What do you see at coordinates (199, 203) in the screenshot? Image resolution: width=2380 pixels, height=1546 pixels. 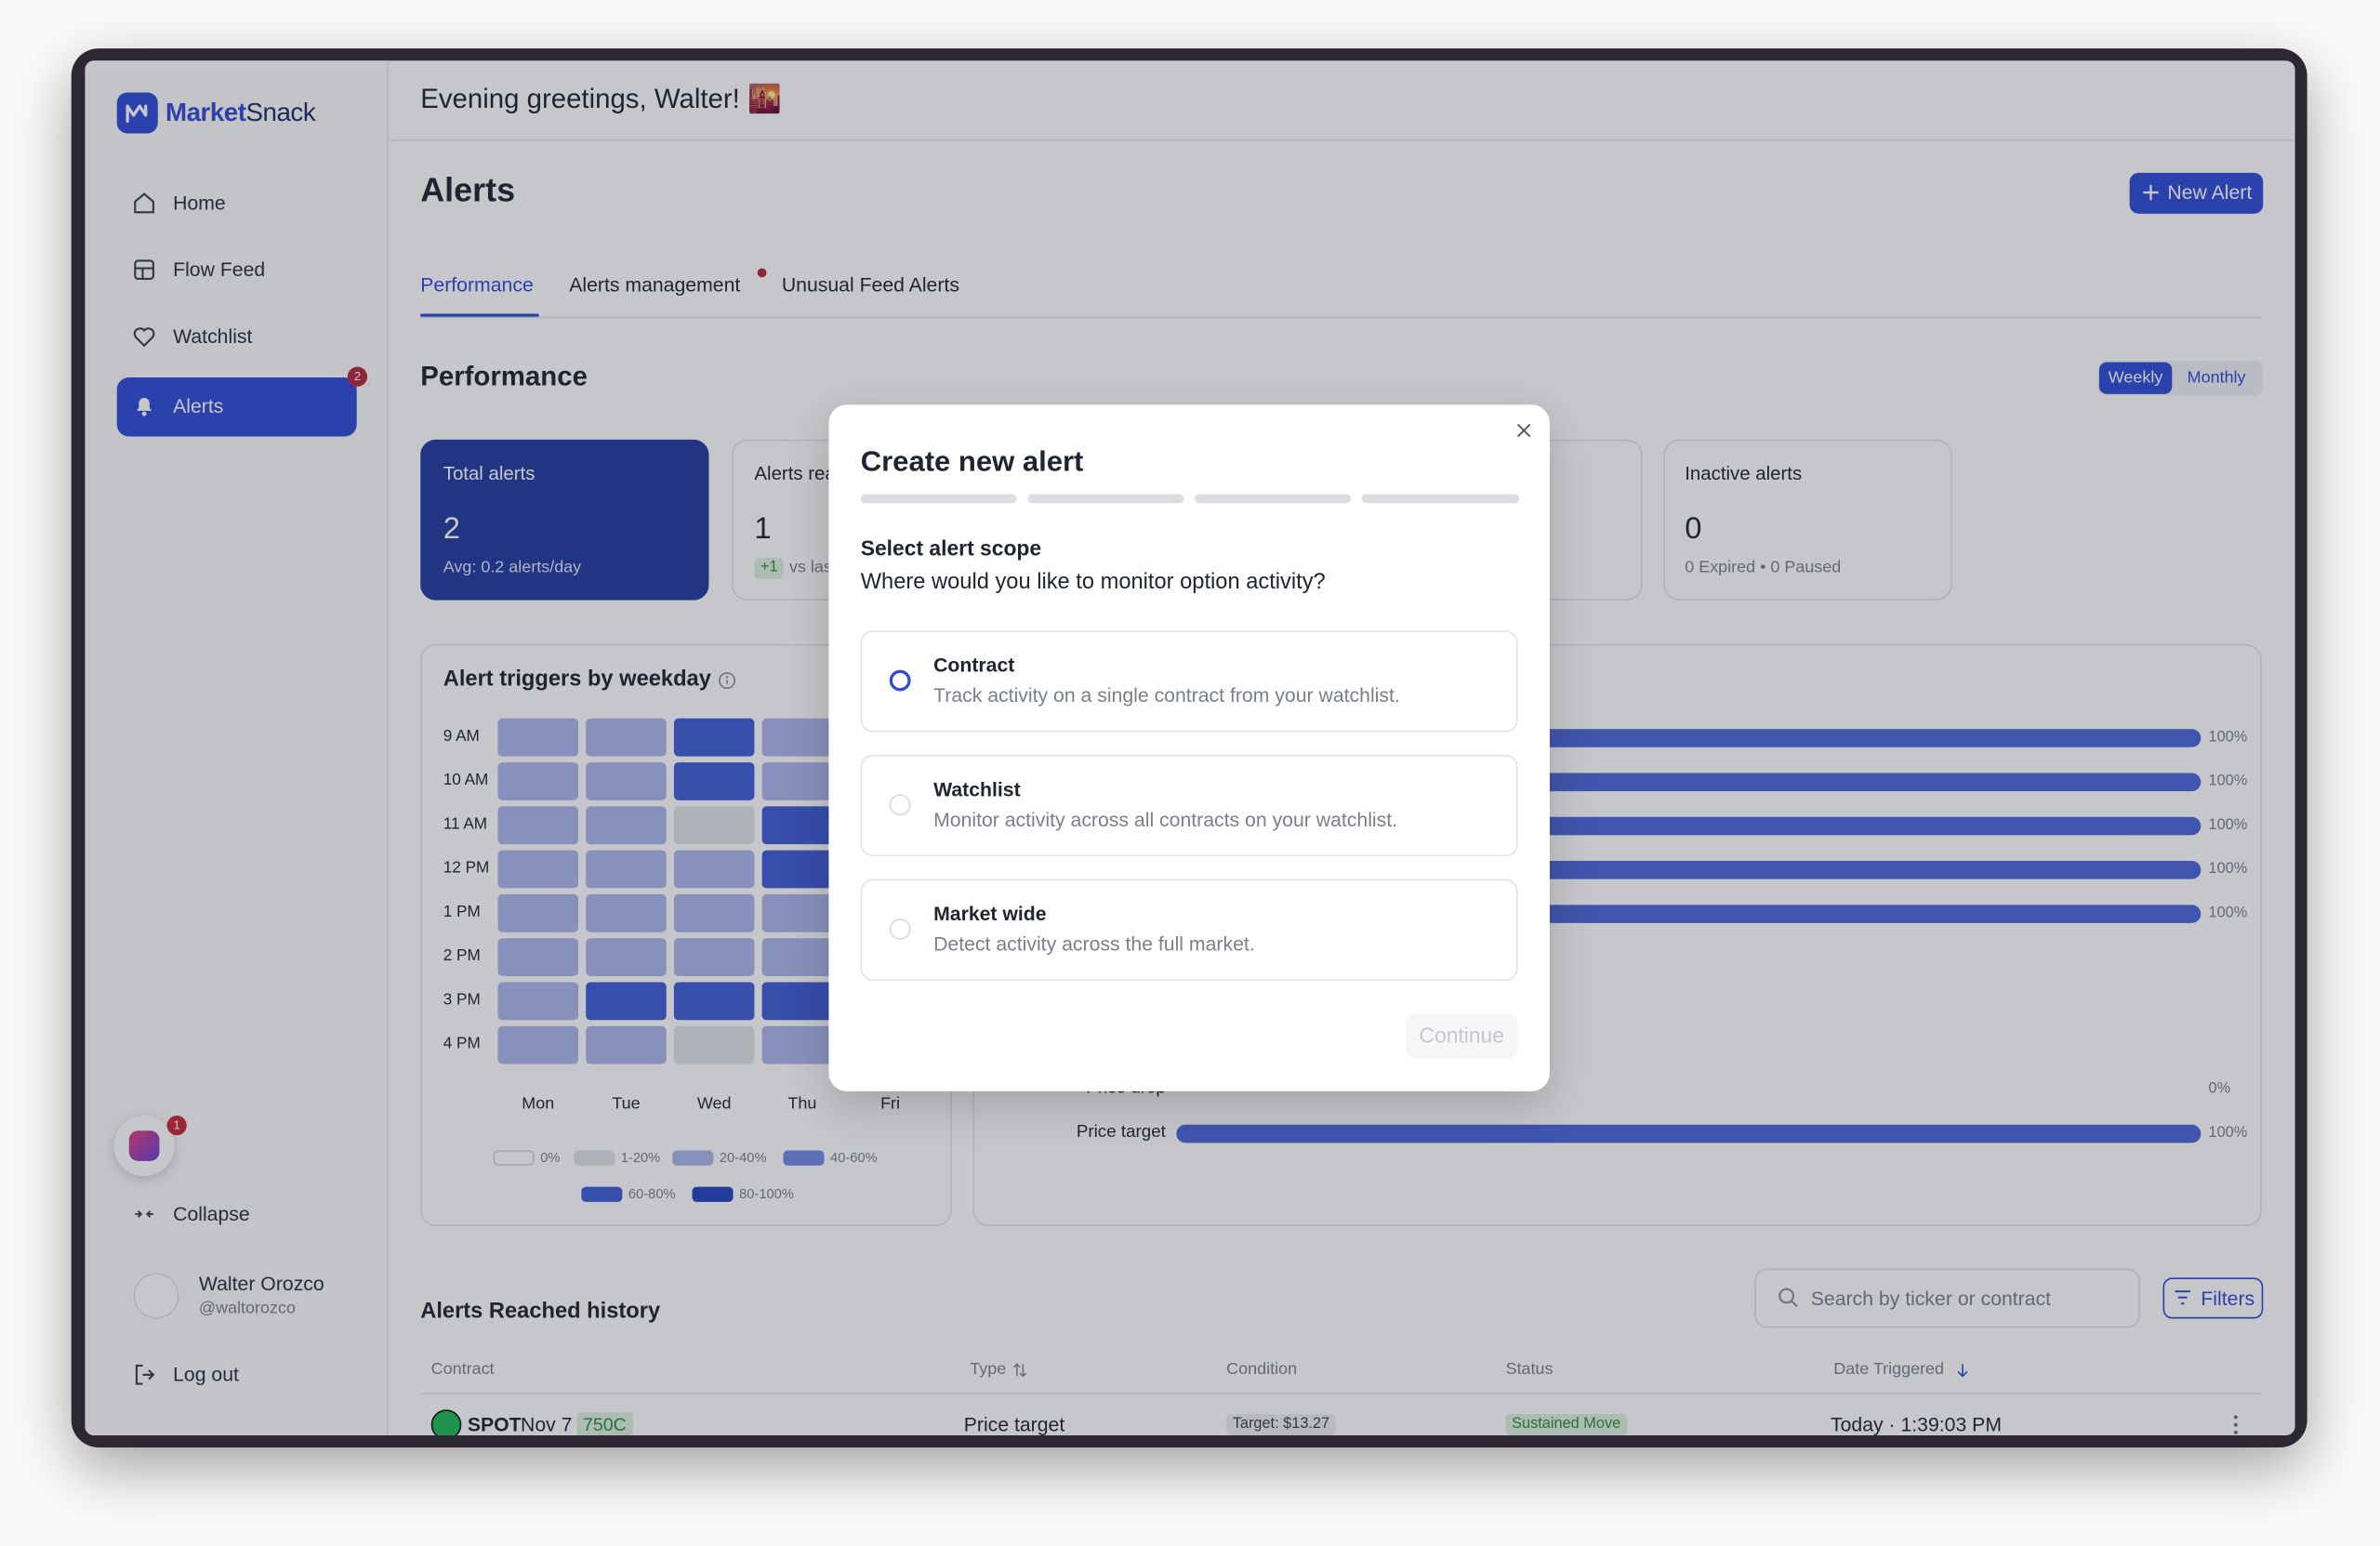 I see `nav-home: Home` at bounding box center [199, 203].